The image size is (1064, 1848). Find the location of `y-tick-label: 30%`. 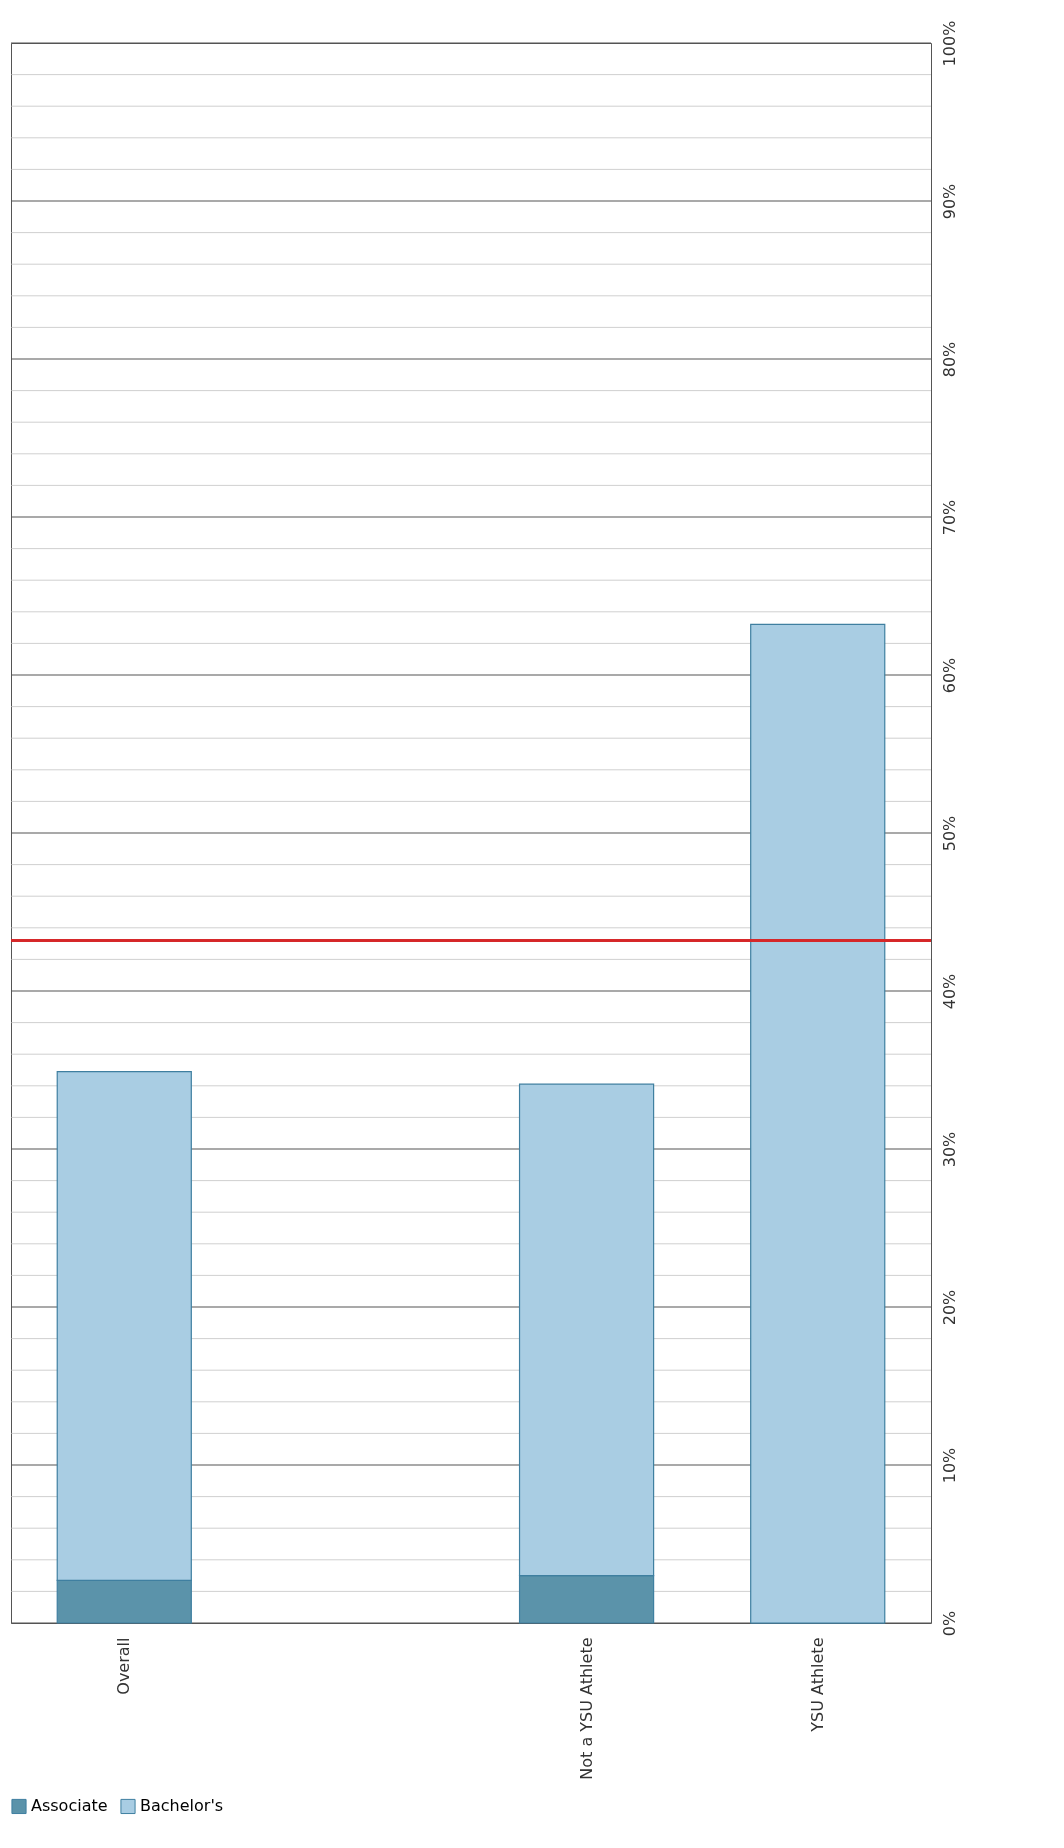

y-tick-label: 30% is located at coordinates (949, 1149).